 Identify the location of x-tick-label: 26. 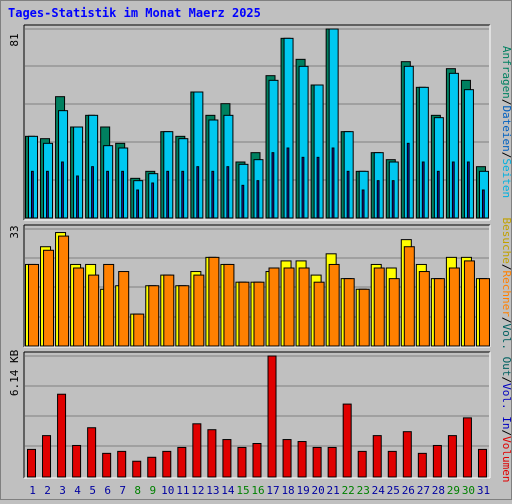
(408, 490).